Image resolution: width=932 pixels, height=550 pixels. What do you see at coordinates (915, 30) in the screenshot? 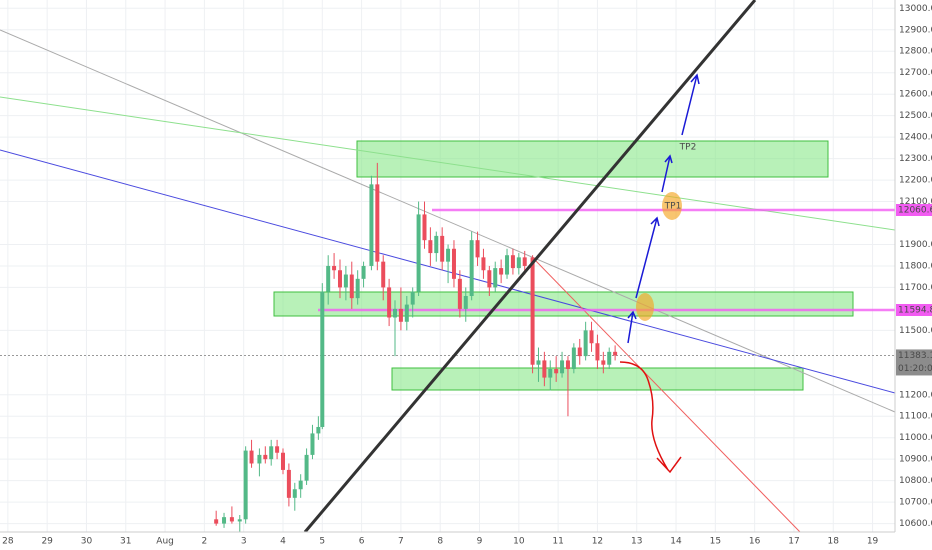
I see `y-tick-label: 12900.00` at bounding box center [915, 30].